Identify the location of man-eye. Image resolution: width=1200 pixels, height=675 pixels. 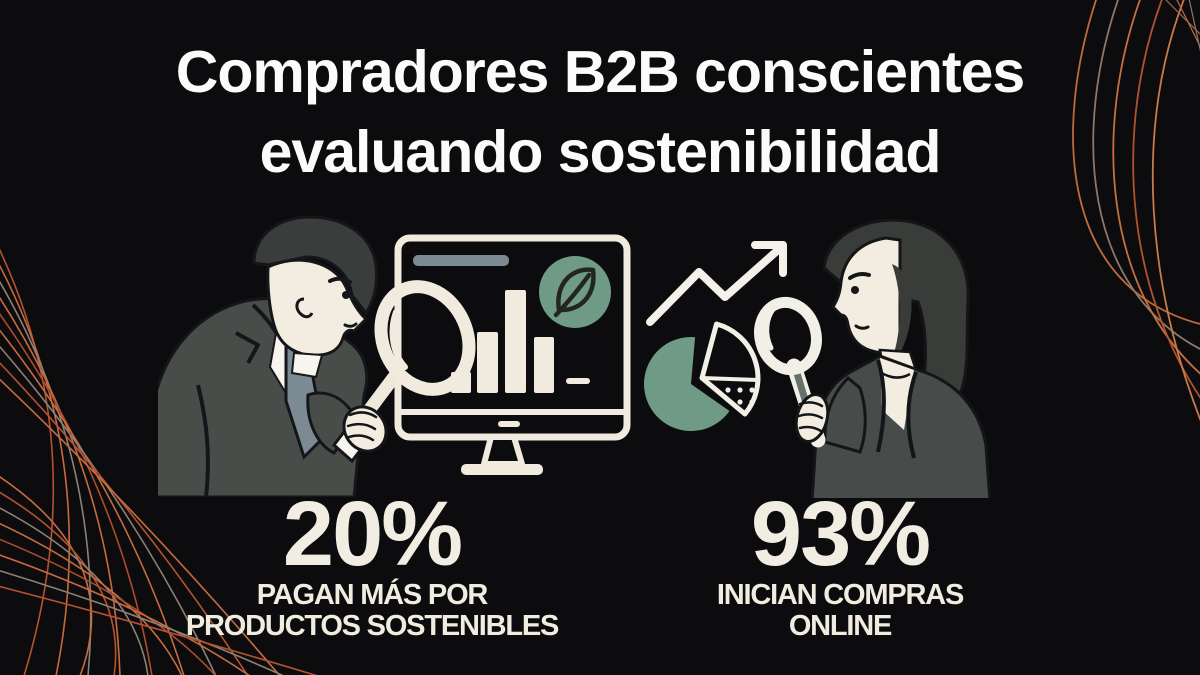
(346, 295).